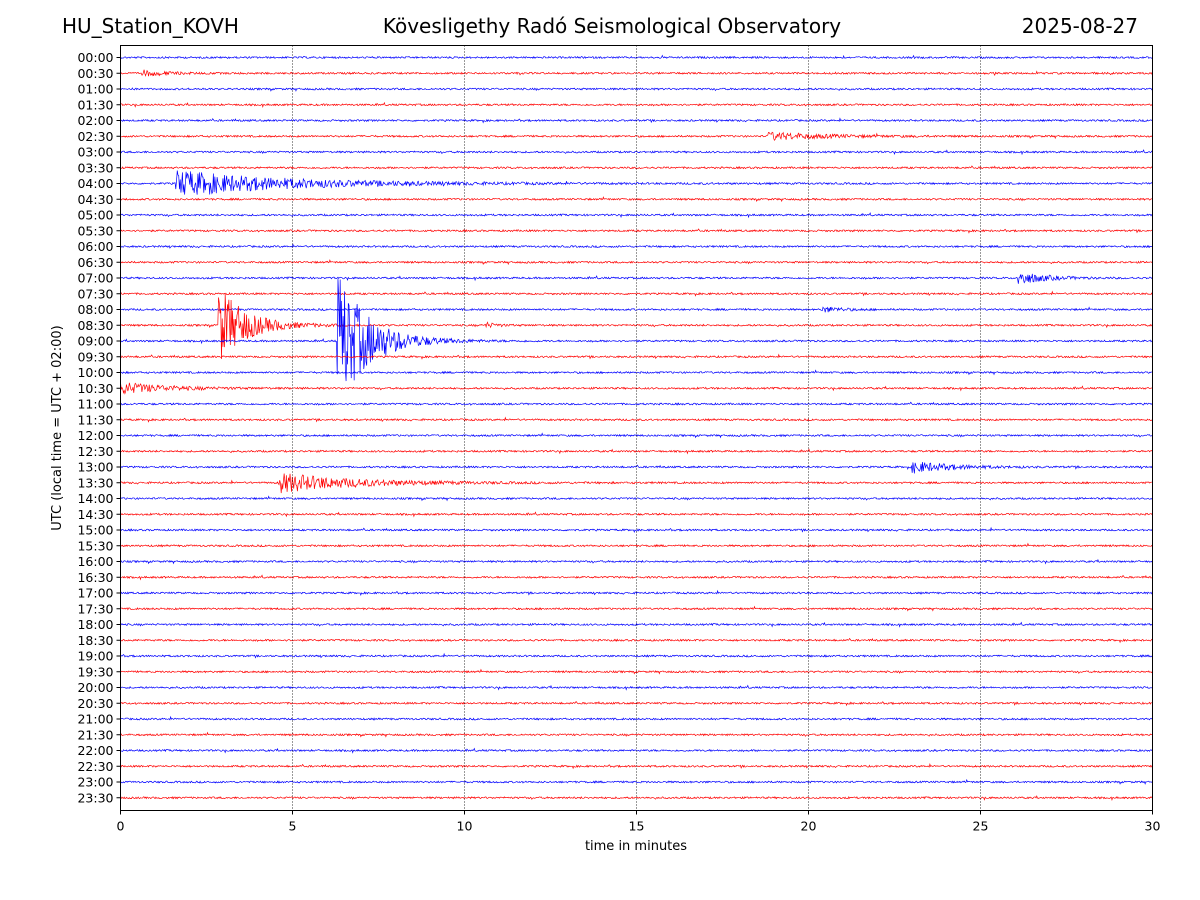 This screenshot has height=900, width=1200. Describe the element at coordinates (1153, 826) in the screenshot. I see `x-tick-label: 30` at that location.